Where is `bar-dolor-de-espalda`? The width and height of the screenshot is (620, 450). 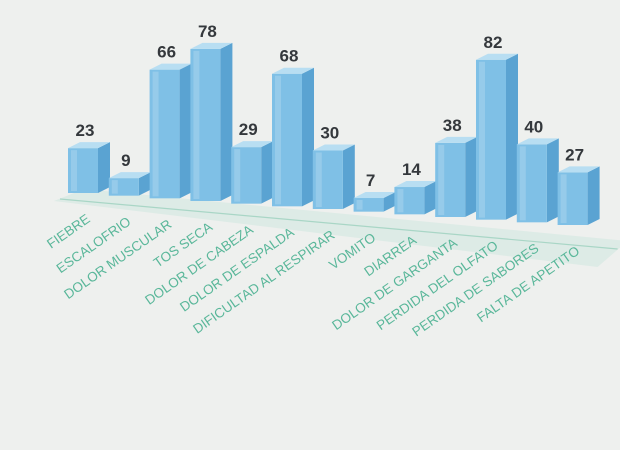 bar-dolor-de-espalda is located at coordinates (293, 137).